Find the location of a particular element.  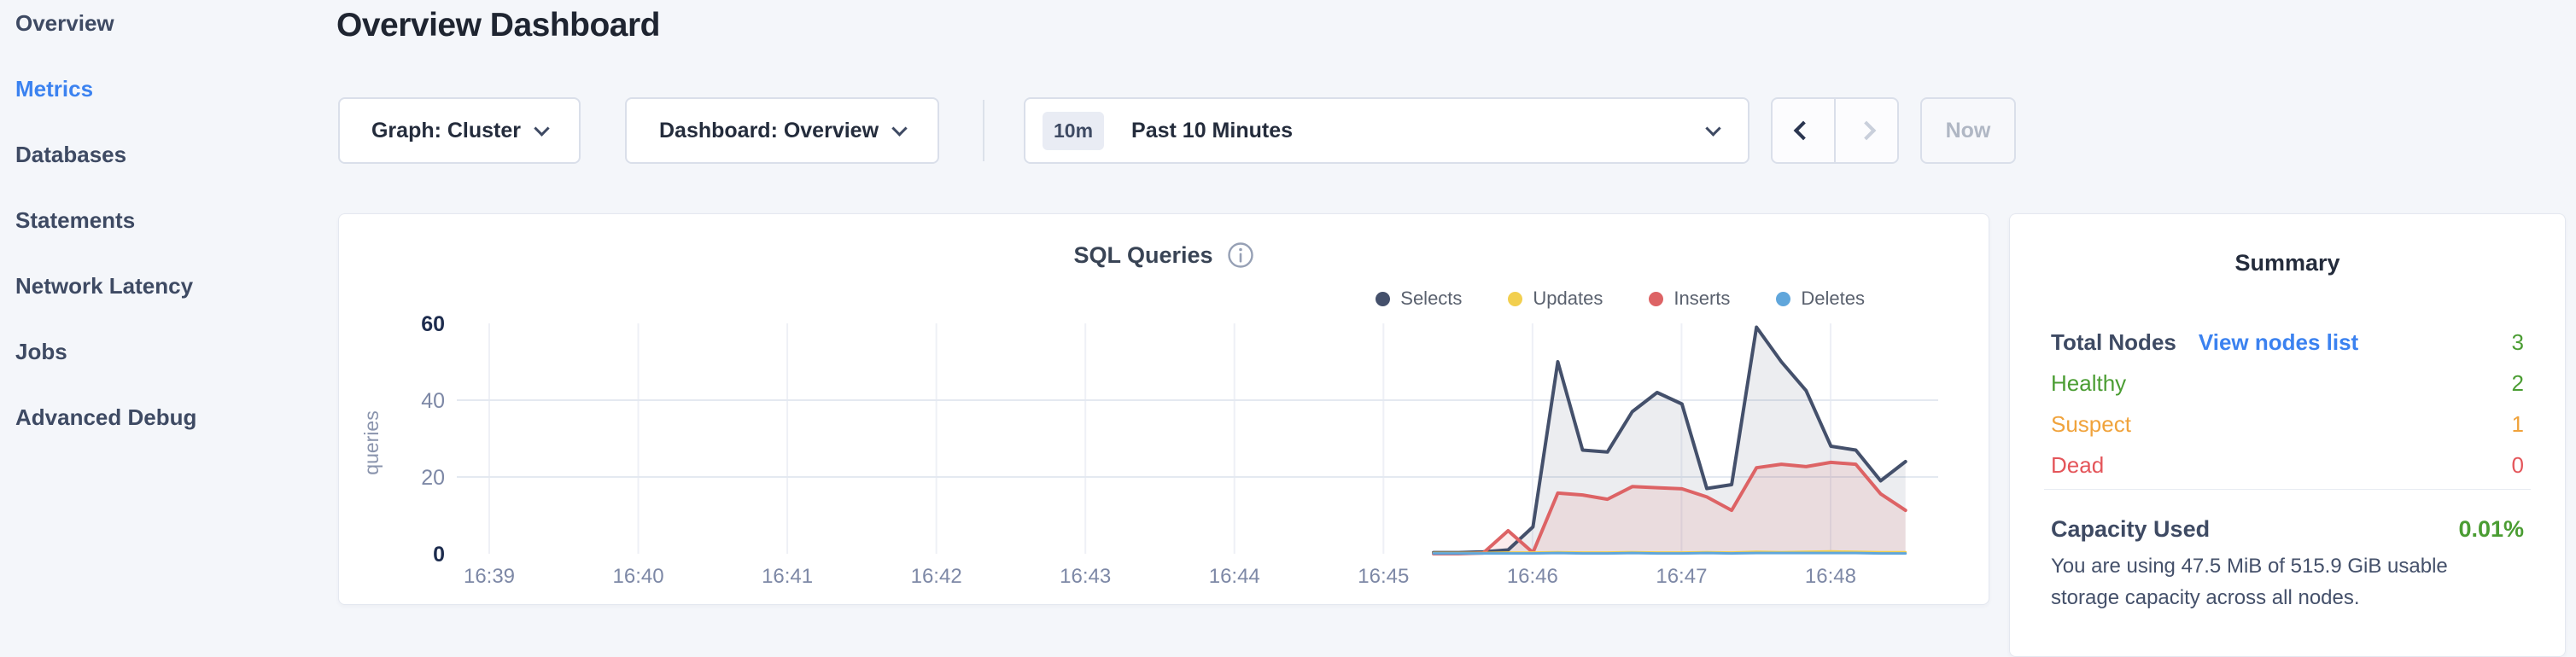

time-pager is located at coordinates (1835, 130).